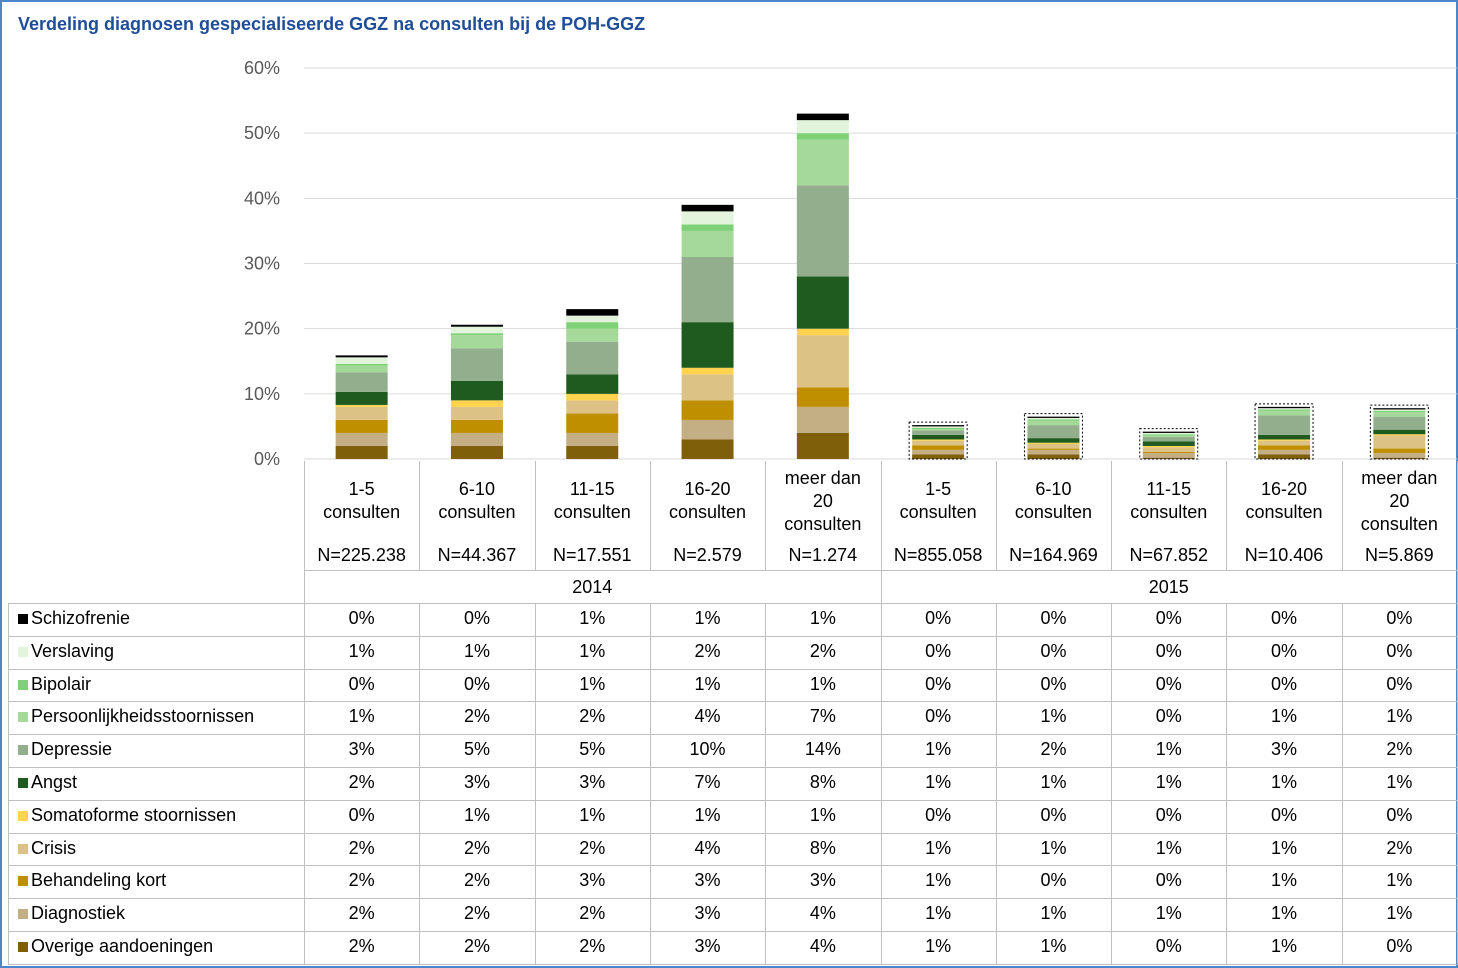 Image resolution: width=1458 pixels, height=968 pixels. I want to click on x-tick-label: 11-15 consulten, so click(1168, 501).